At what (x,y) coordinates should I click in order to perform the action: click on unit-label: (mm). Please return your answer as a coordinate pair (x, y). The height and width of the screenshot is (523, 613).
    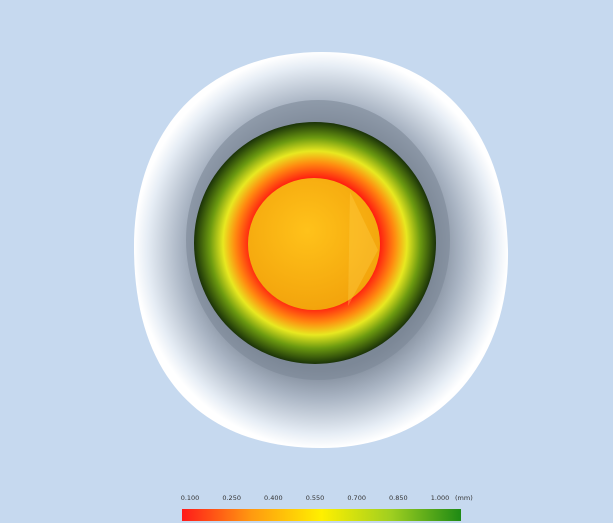
    Looking at the image, I should click on (464, 498).